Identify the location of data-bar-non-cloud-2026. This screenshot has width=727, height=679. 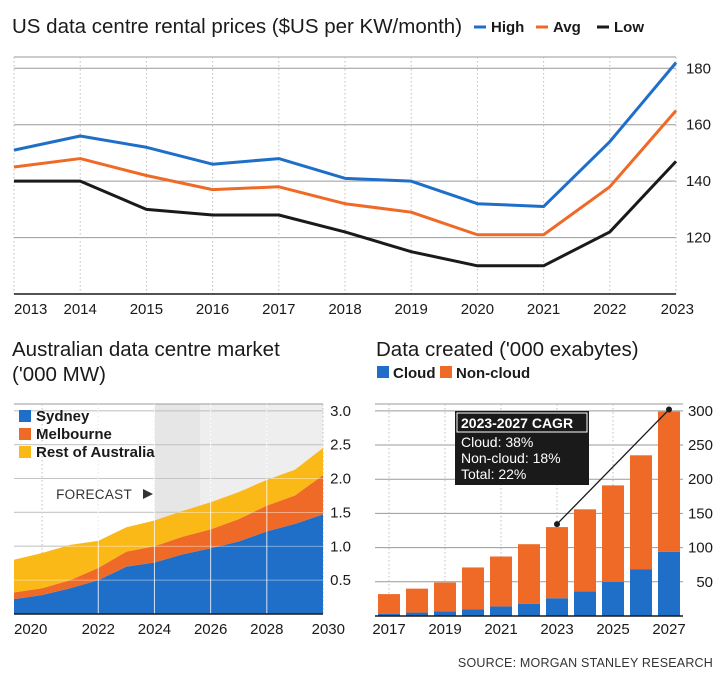
(641, 512).